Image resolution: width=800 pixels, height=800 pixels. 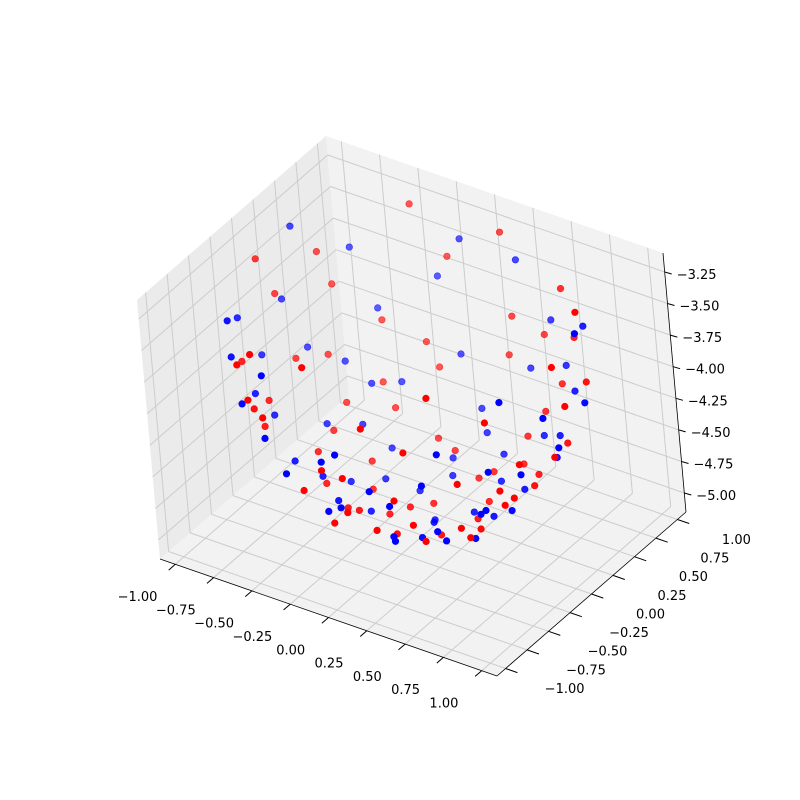 What do you see at coordinates (608, 652) in the screenshot?
I see `y-tick-label: −0.50` at bounding box center [608, 652].